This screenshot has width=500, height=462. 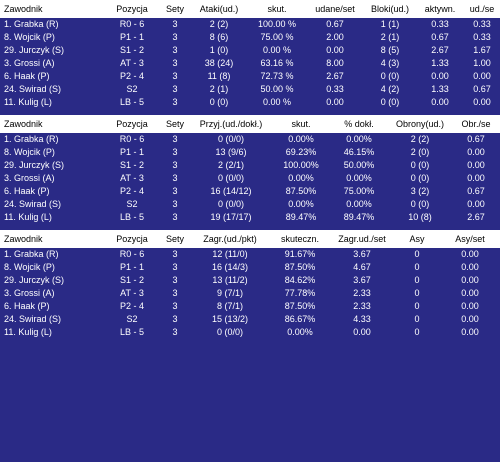 I want to click on column-header-serves-per-set: Zagr.ud./set, so click(x=362, y=239).